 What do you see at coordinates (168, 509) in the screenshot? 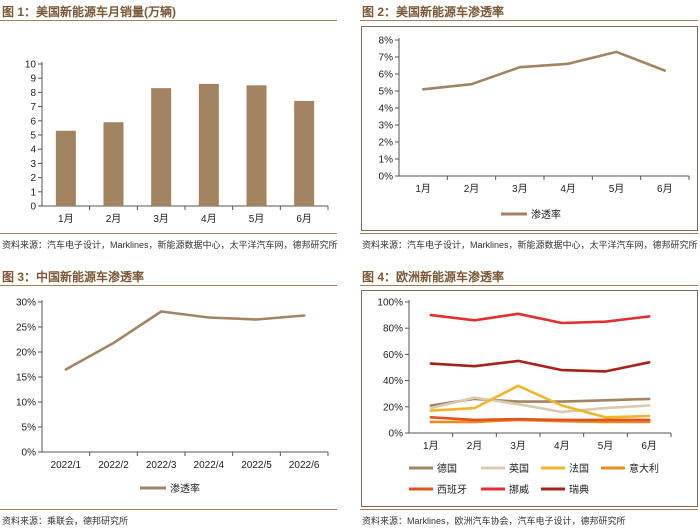
I see `figure-3-bottom-rule` at bounding box center [168, 509].